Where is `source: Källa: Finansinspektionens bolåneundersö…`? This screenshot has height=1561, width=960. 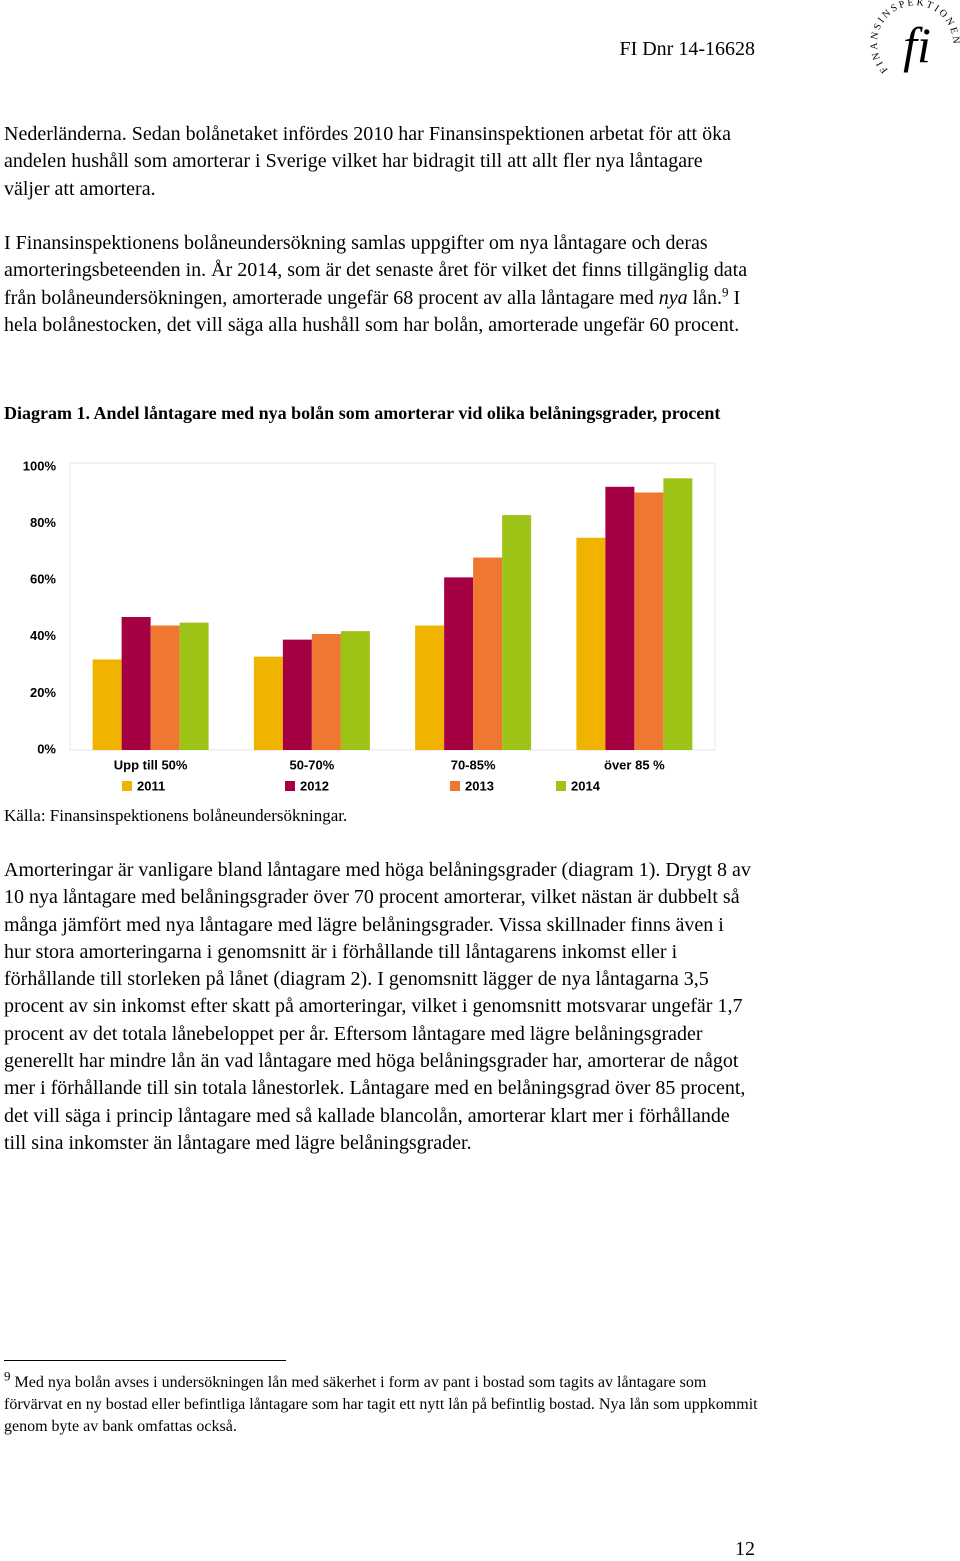 source: Källa: Finansinspektionens bolåneundersö… is located at coordinates (176, 815).